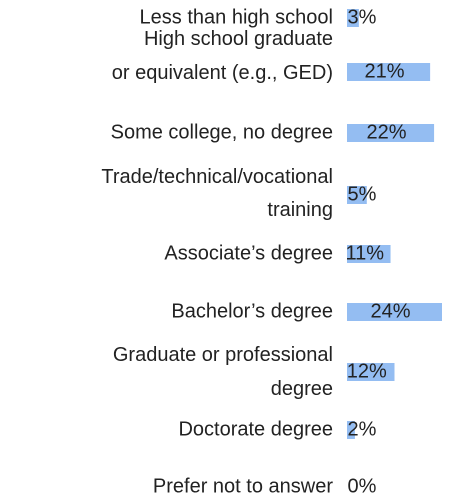 The image size is (449, 499). I want to click on value-label: 5%, so click(362, 194).